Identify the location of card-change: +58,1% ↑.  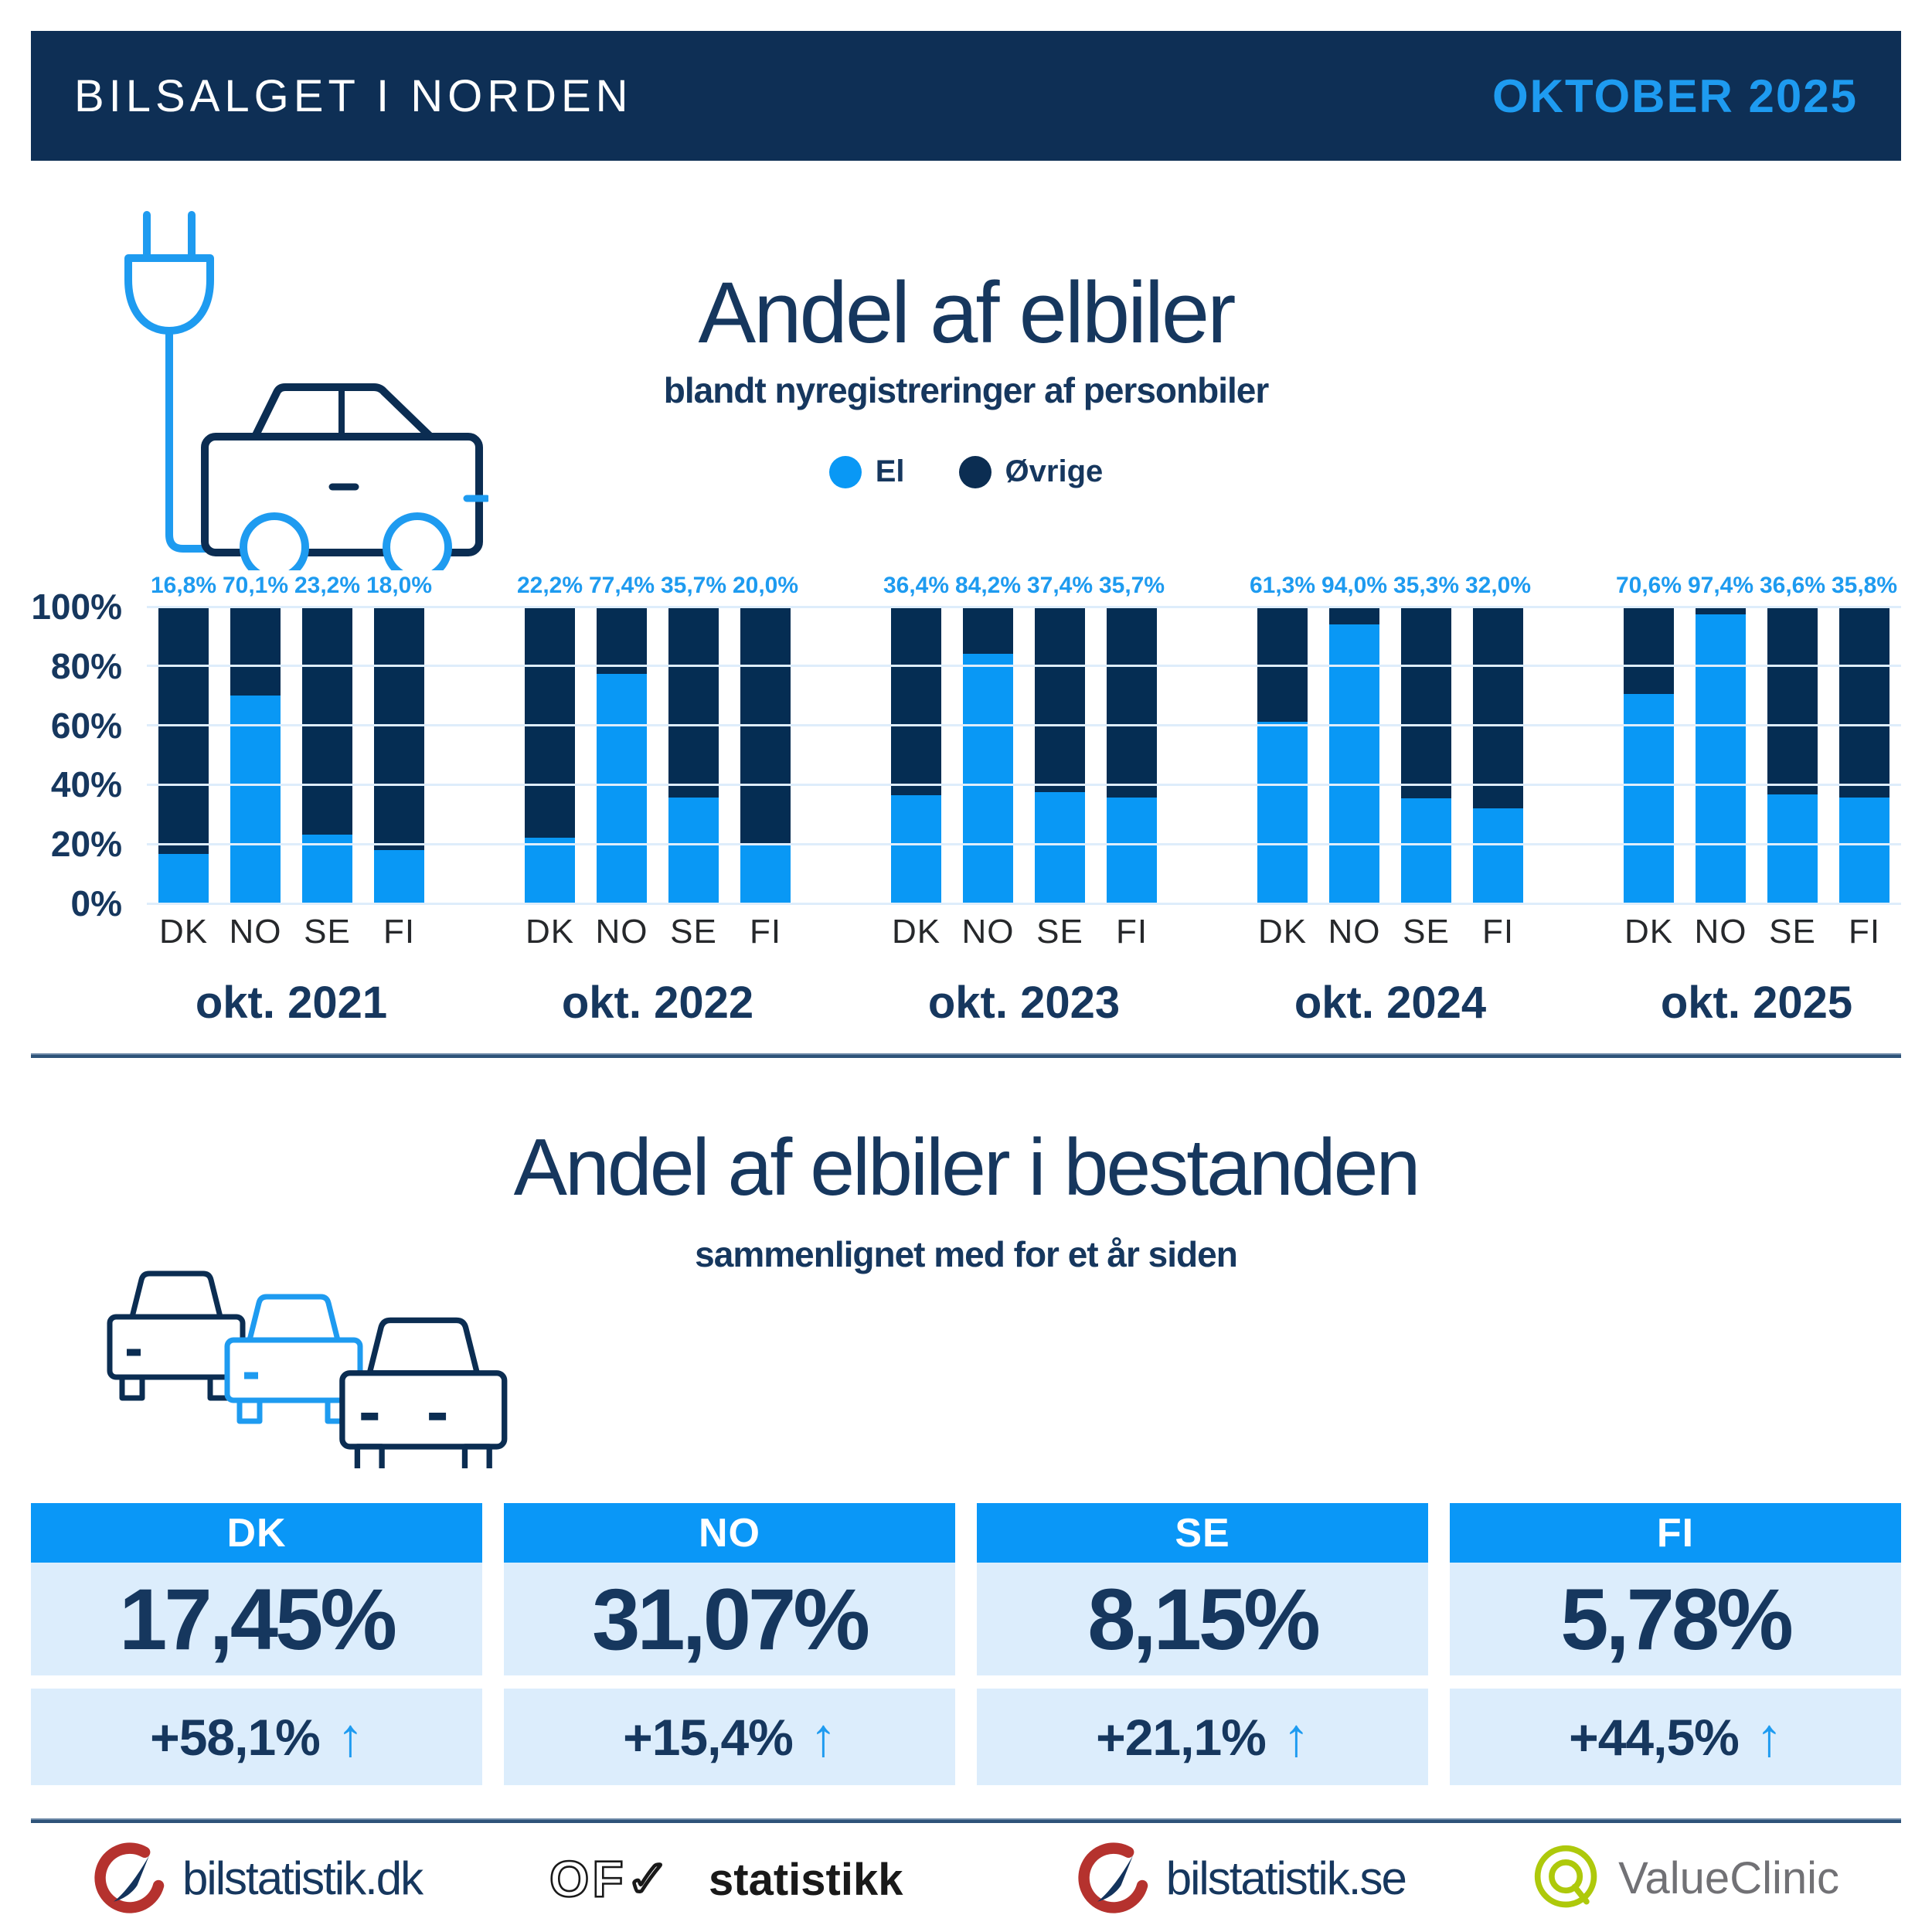
(257, 1737).